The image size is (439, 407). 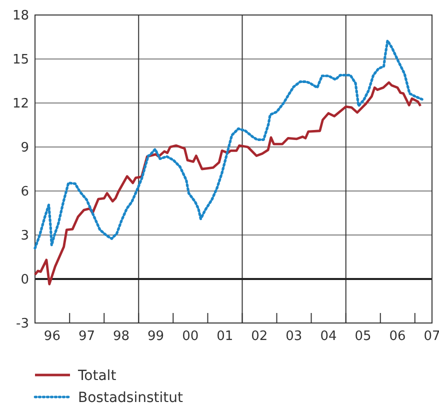 I want to click on x-tick-label: 05, so click(x=363, y=336).